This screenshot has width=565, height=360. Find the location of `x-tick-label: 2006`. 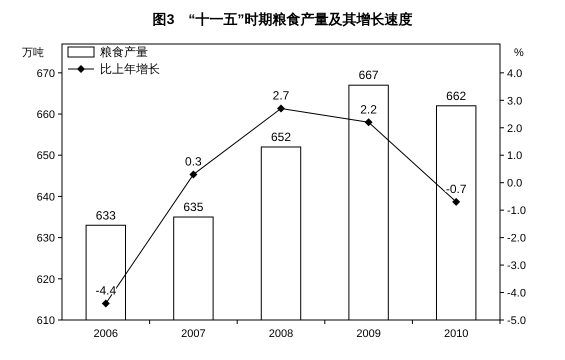

x-tick-label: 2006 is located at coordinates (106, 334).